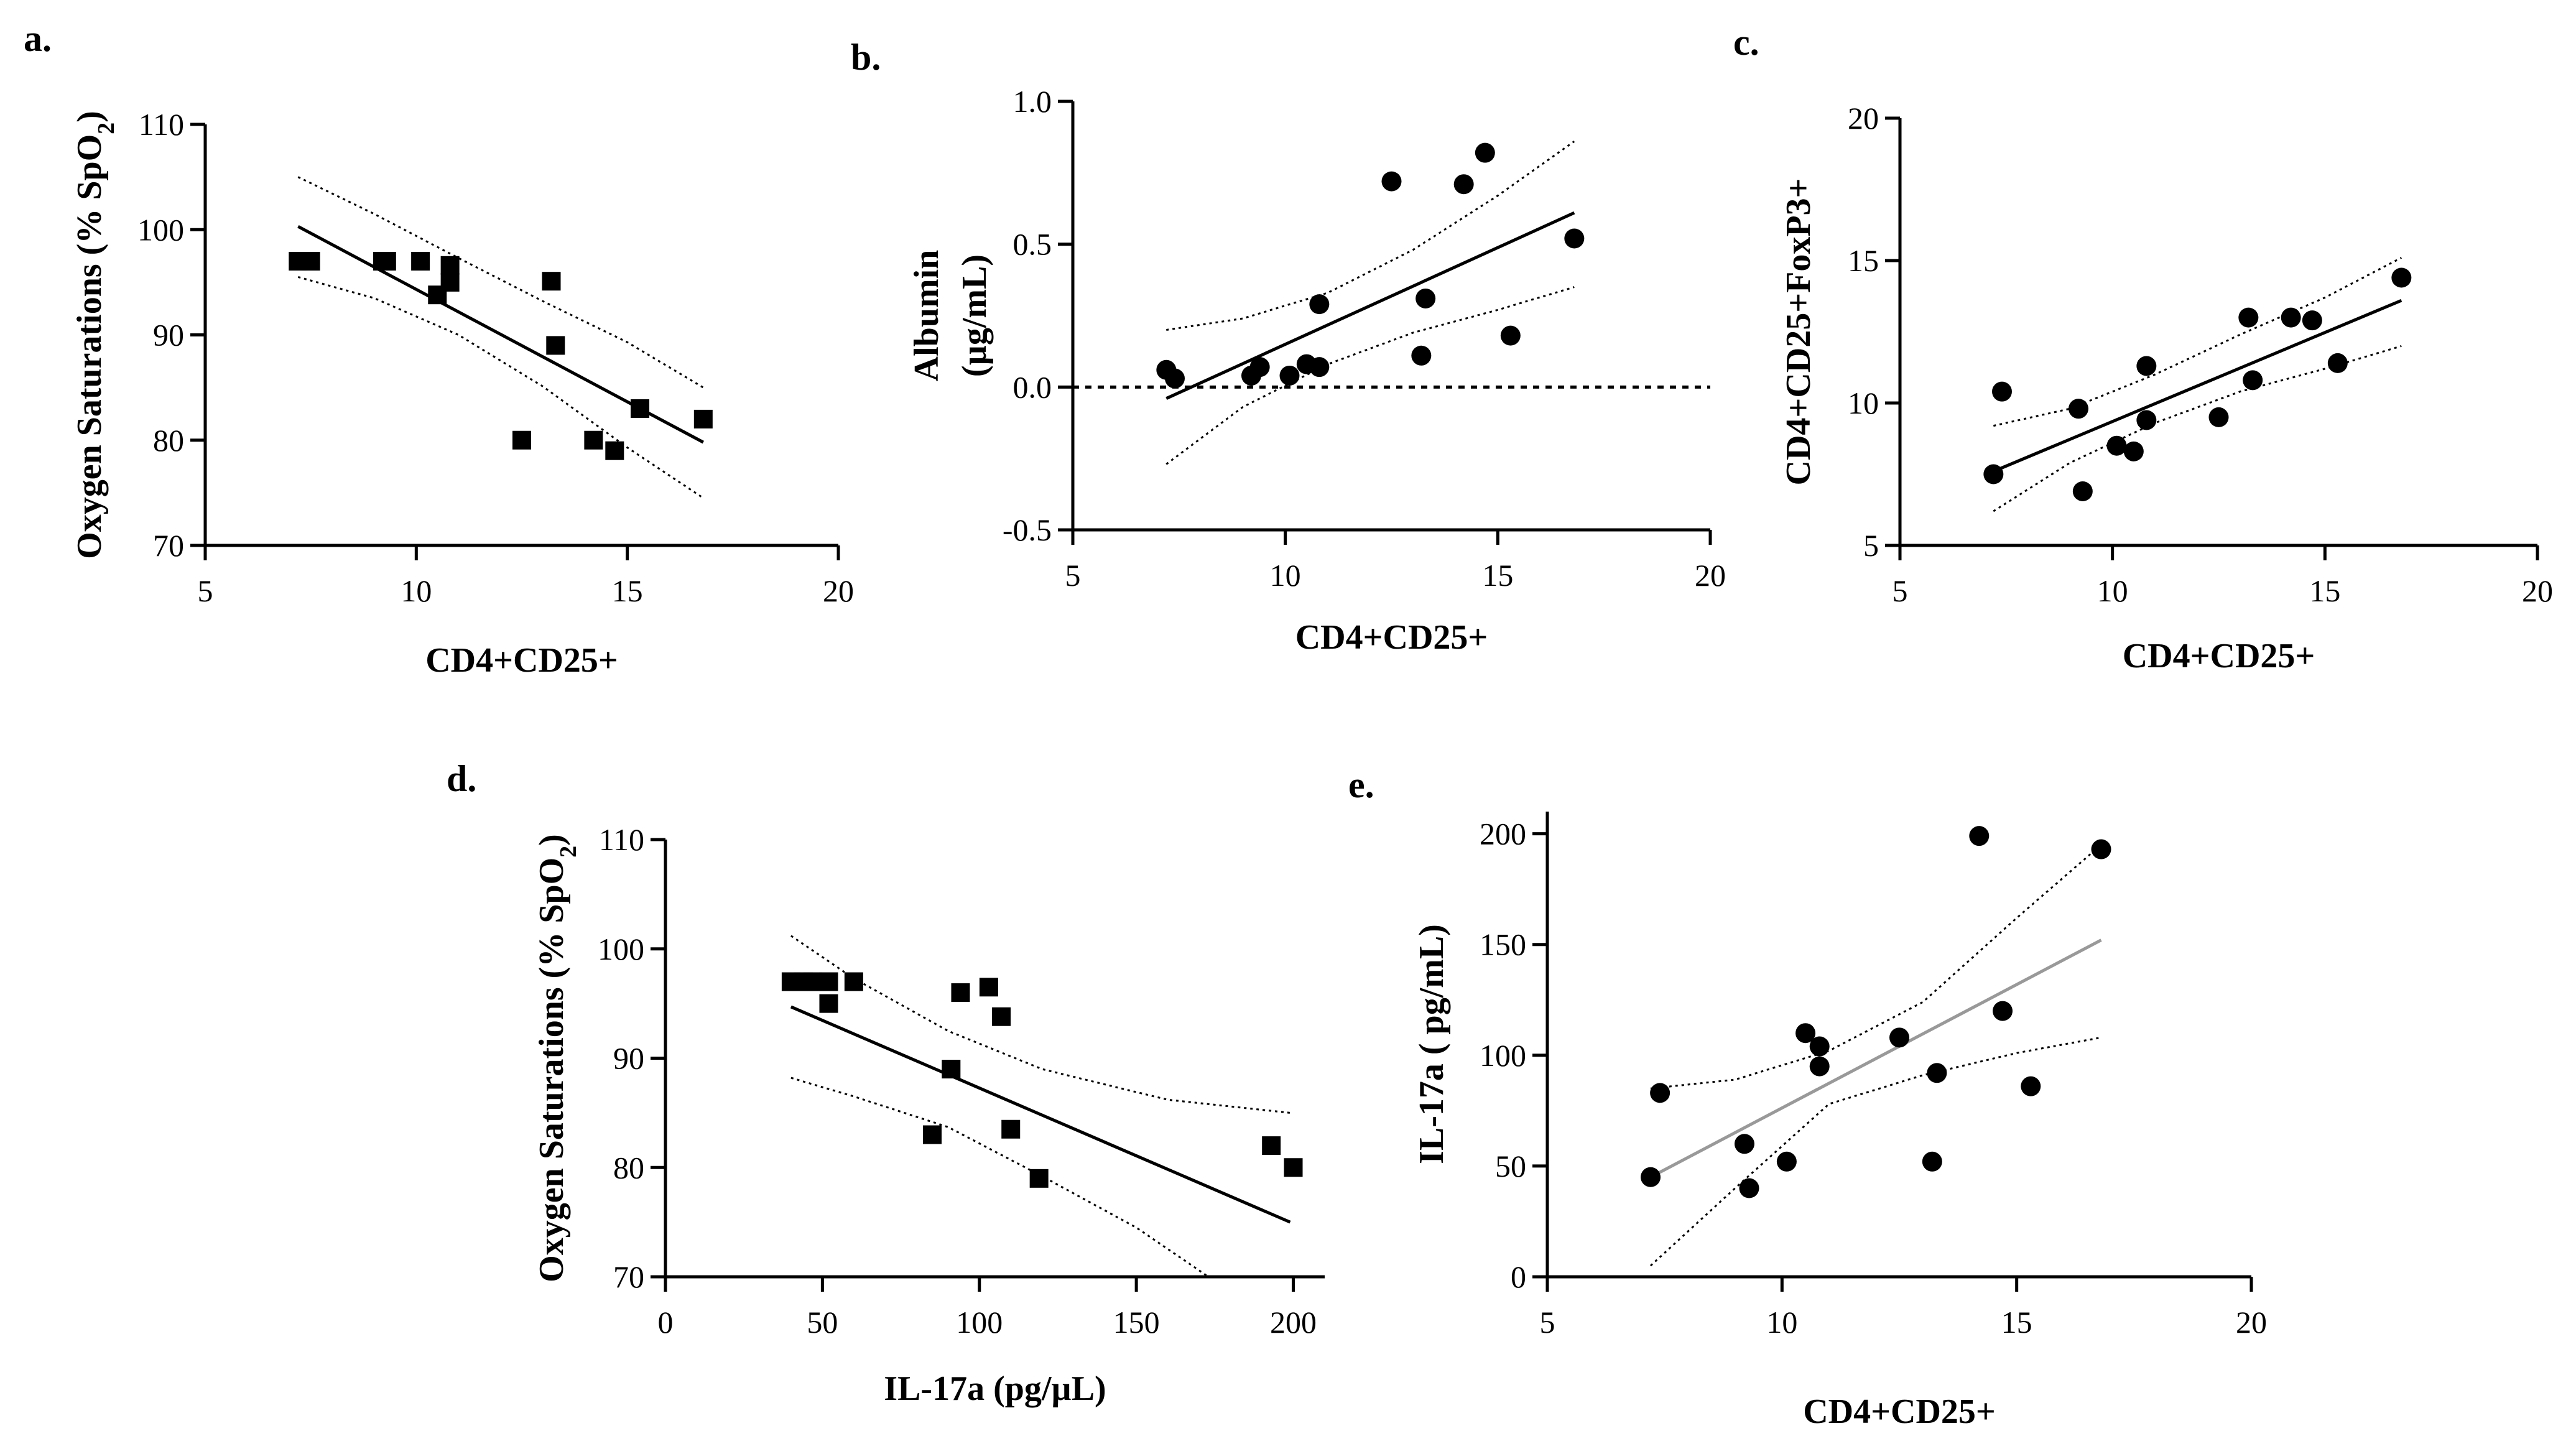 Image resolution: width=2576 pixels, height=1436 pixels. What do you see at coordinates (1864, 260) in the screenshot?
I see `y-tick-label: 15` at bounding box center [1864, 260].